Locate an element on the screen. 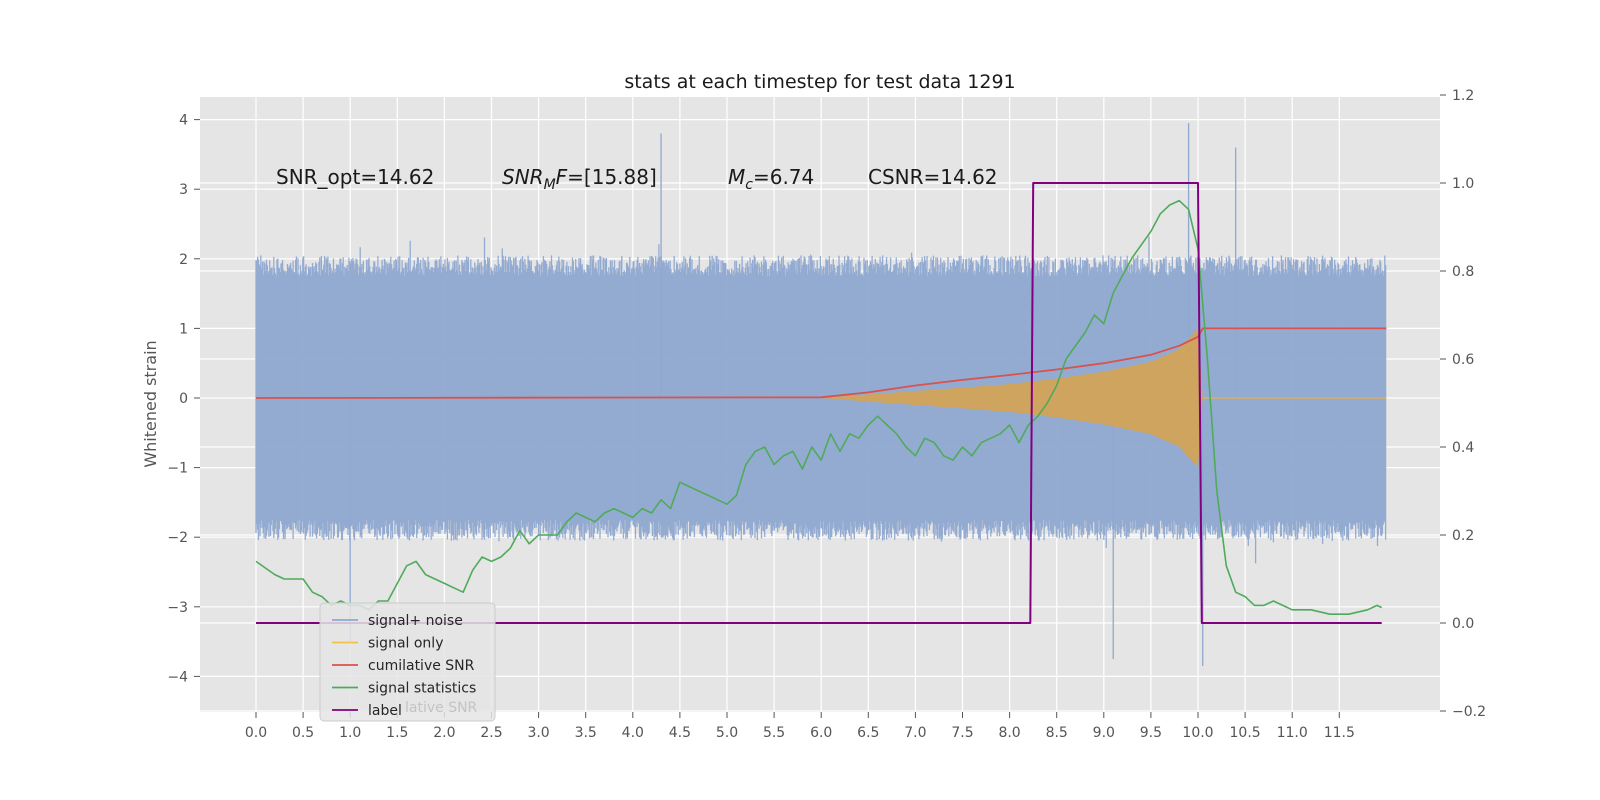 This screenshot has height=800, width=1600. x-tick-label: 10.5 is located at coordinates (1245, 733).